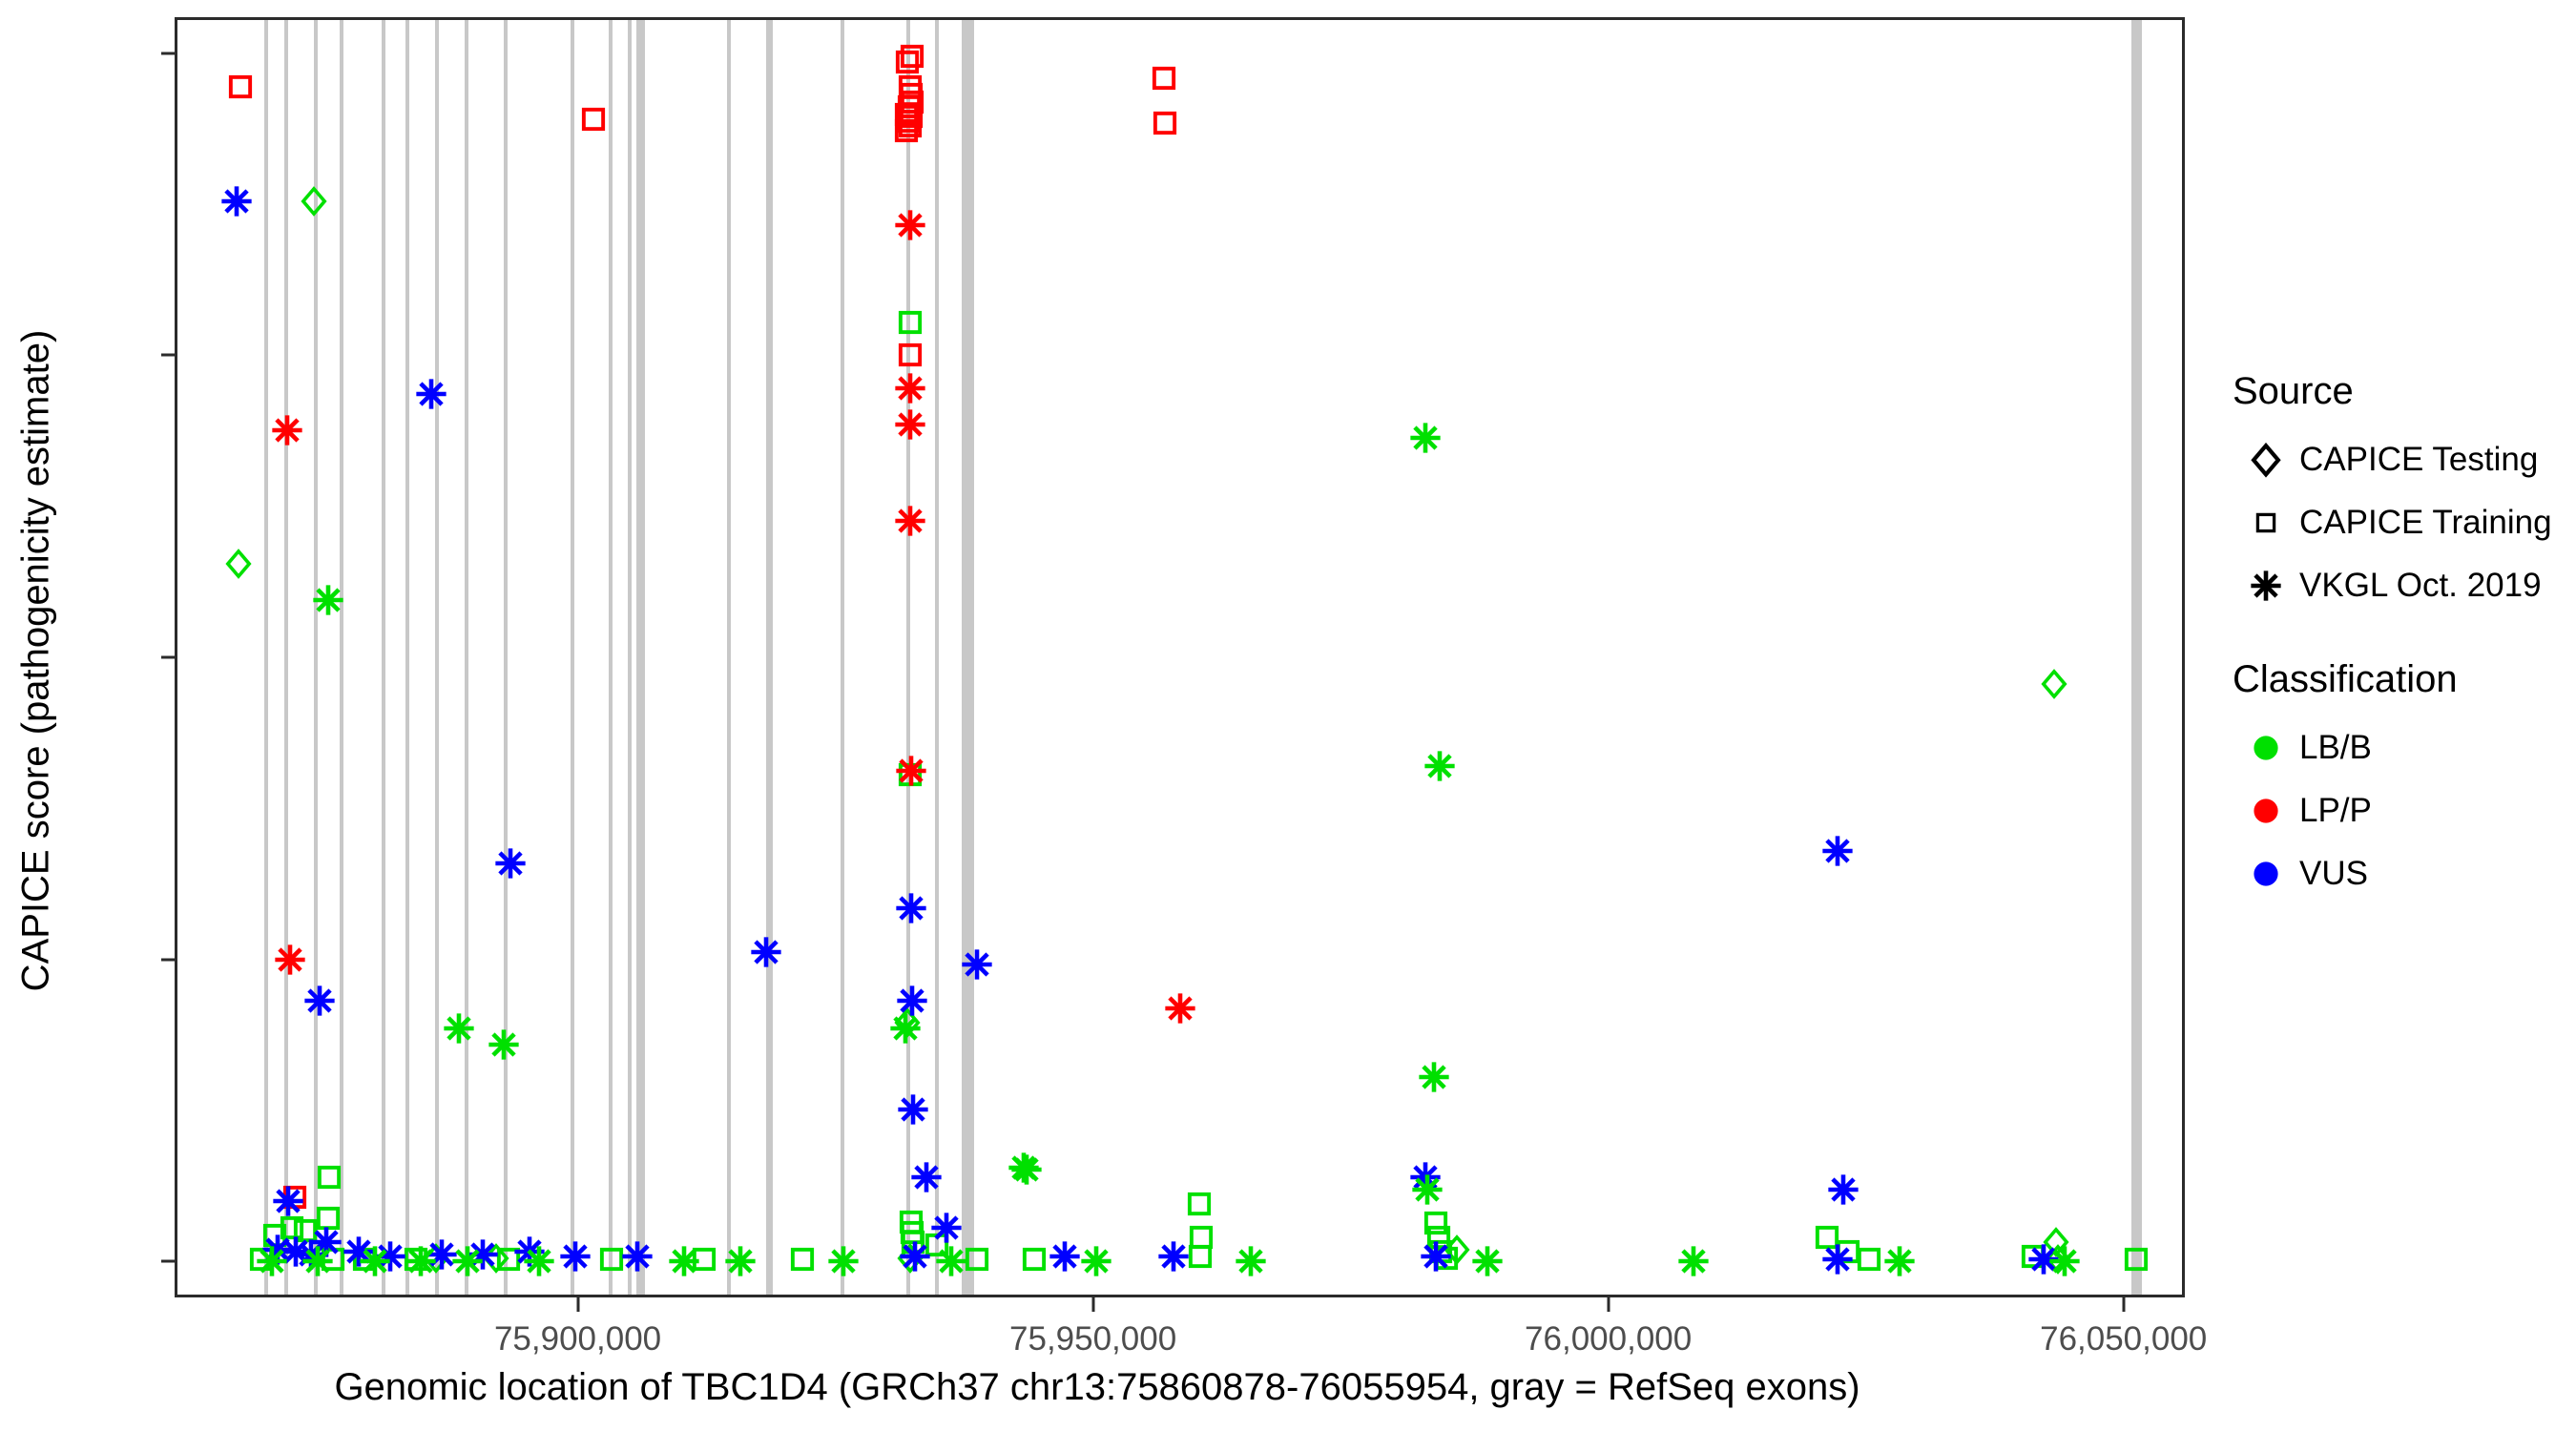 The height and width of the screenshot is (1431, 2576). I want to click on x-tick-label: 75,950,000, so click(1093, 1339).